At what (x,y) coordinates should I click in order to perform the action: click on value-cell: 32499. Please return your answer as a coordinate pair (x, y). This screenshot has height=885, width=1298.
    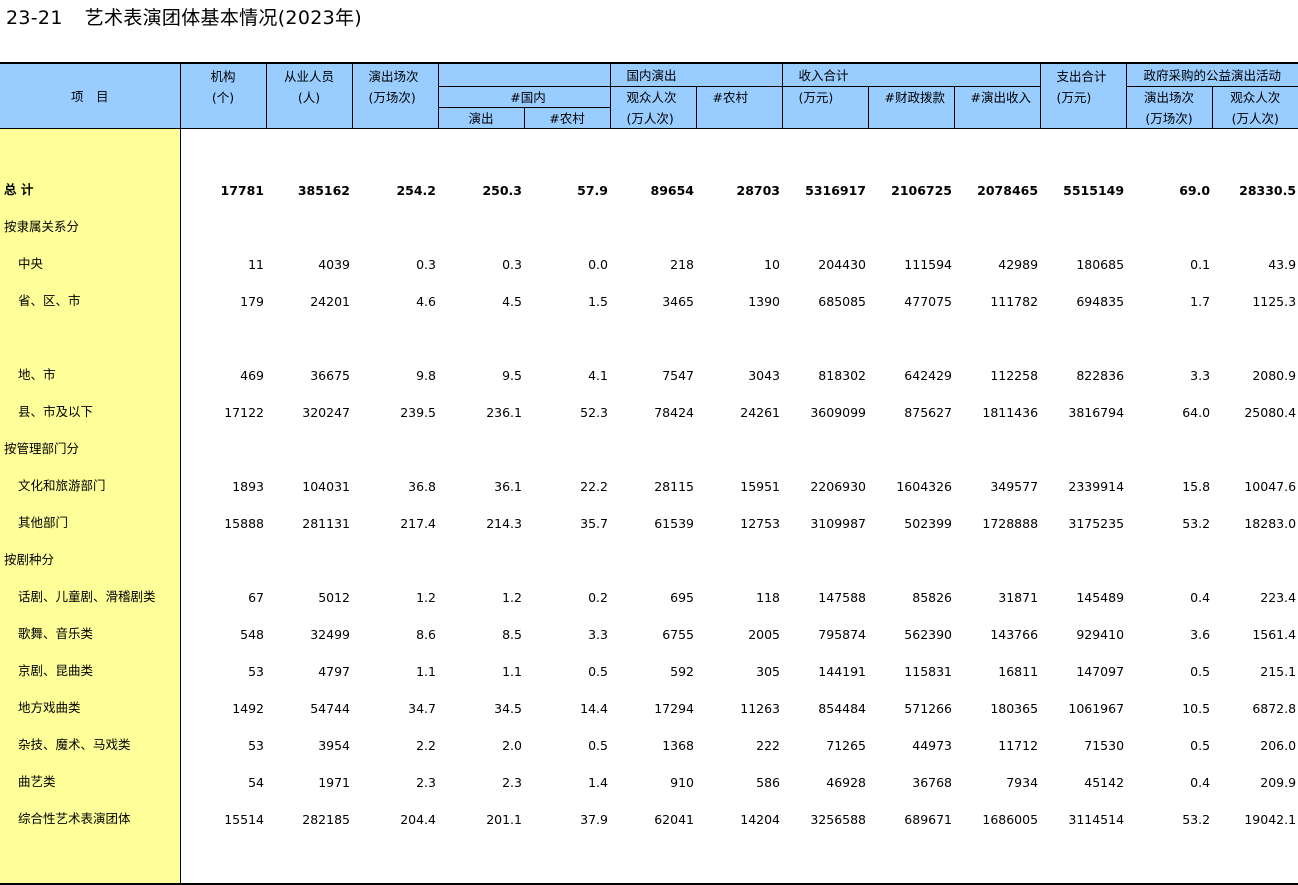
    Looking at the image, I should click on (330, 634).